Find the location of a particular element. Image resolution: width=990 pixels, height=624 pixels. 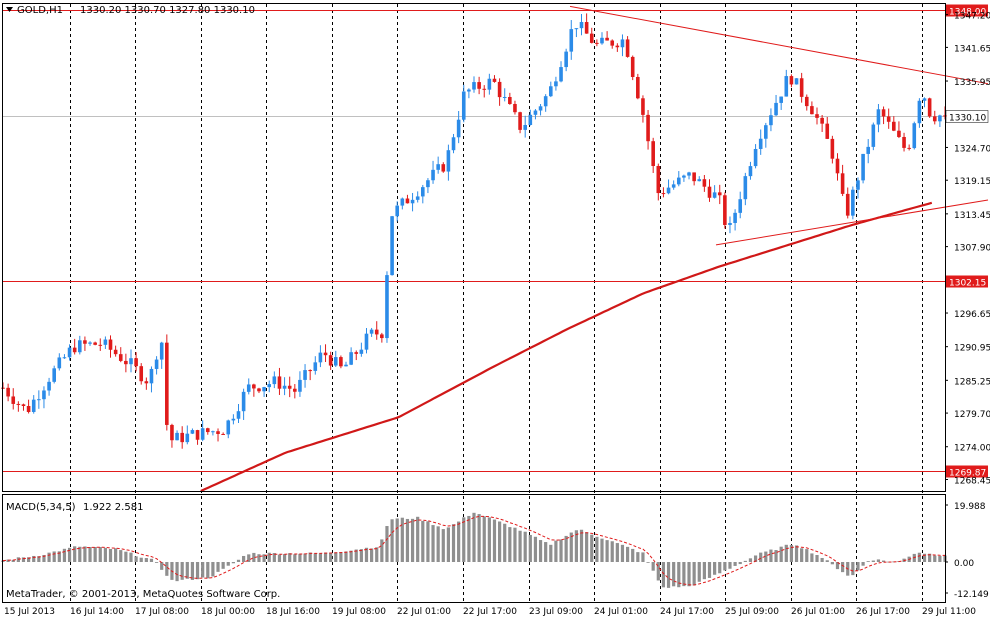

y-tick-label: 1268.45 is located at coordinates (972, 481).